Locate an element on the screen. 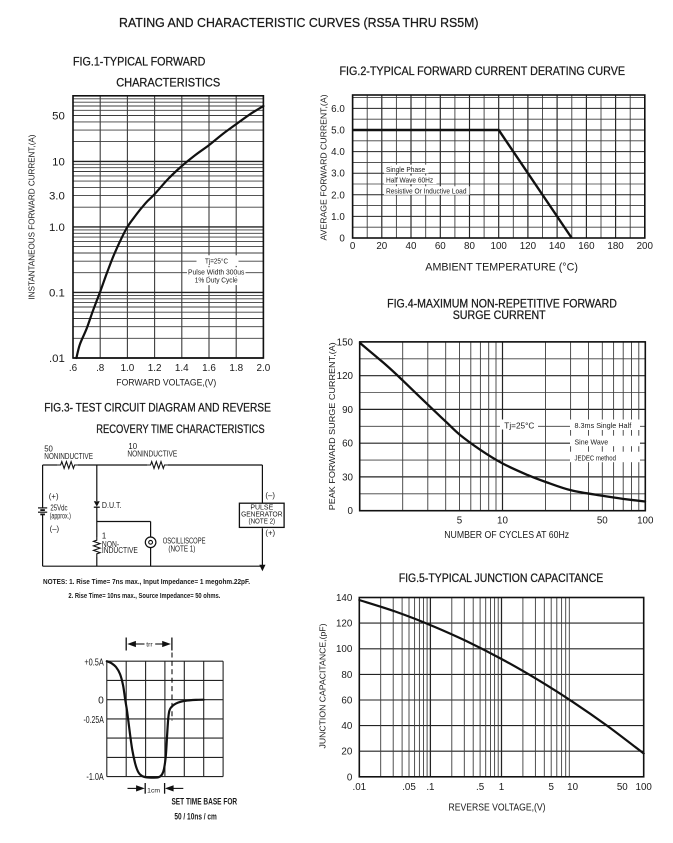 The image size is (673, 843). svg-text: .05 is located at coordinates (409, 787).